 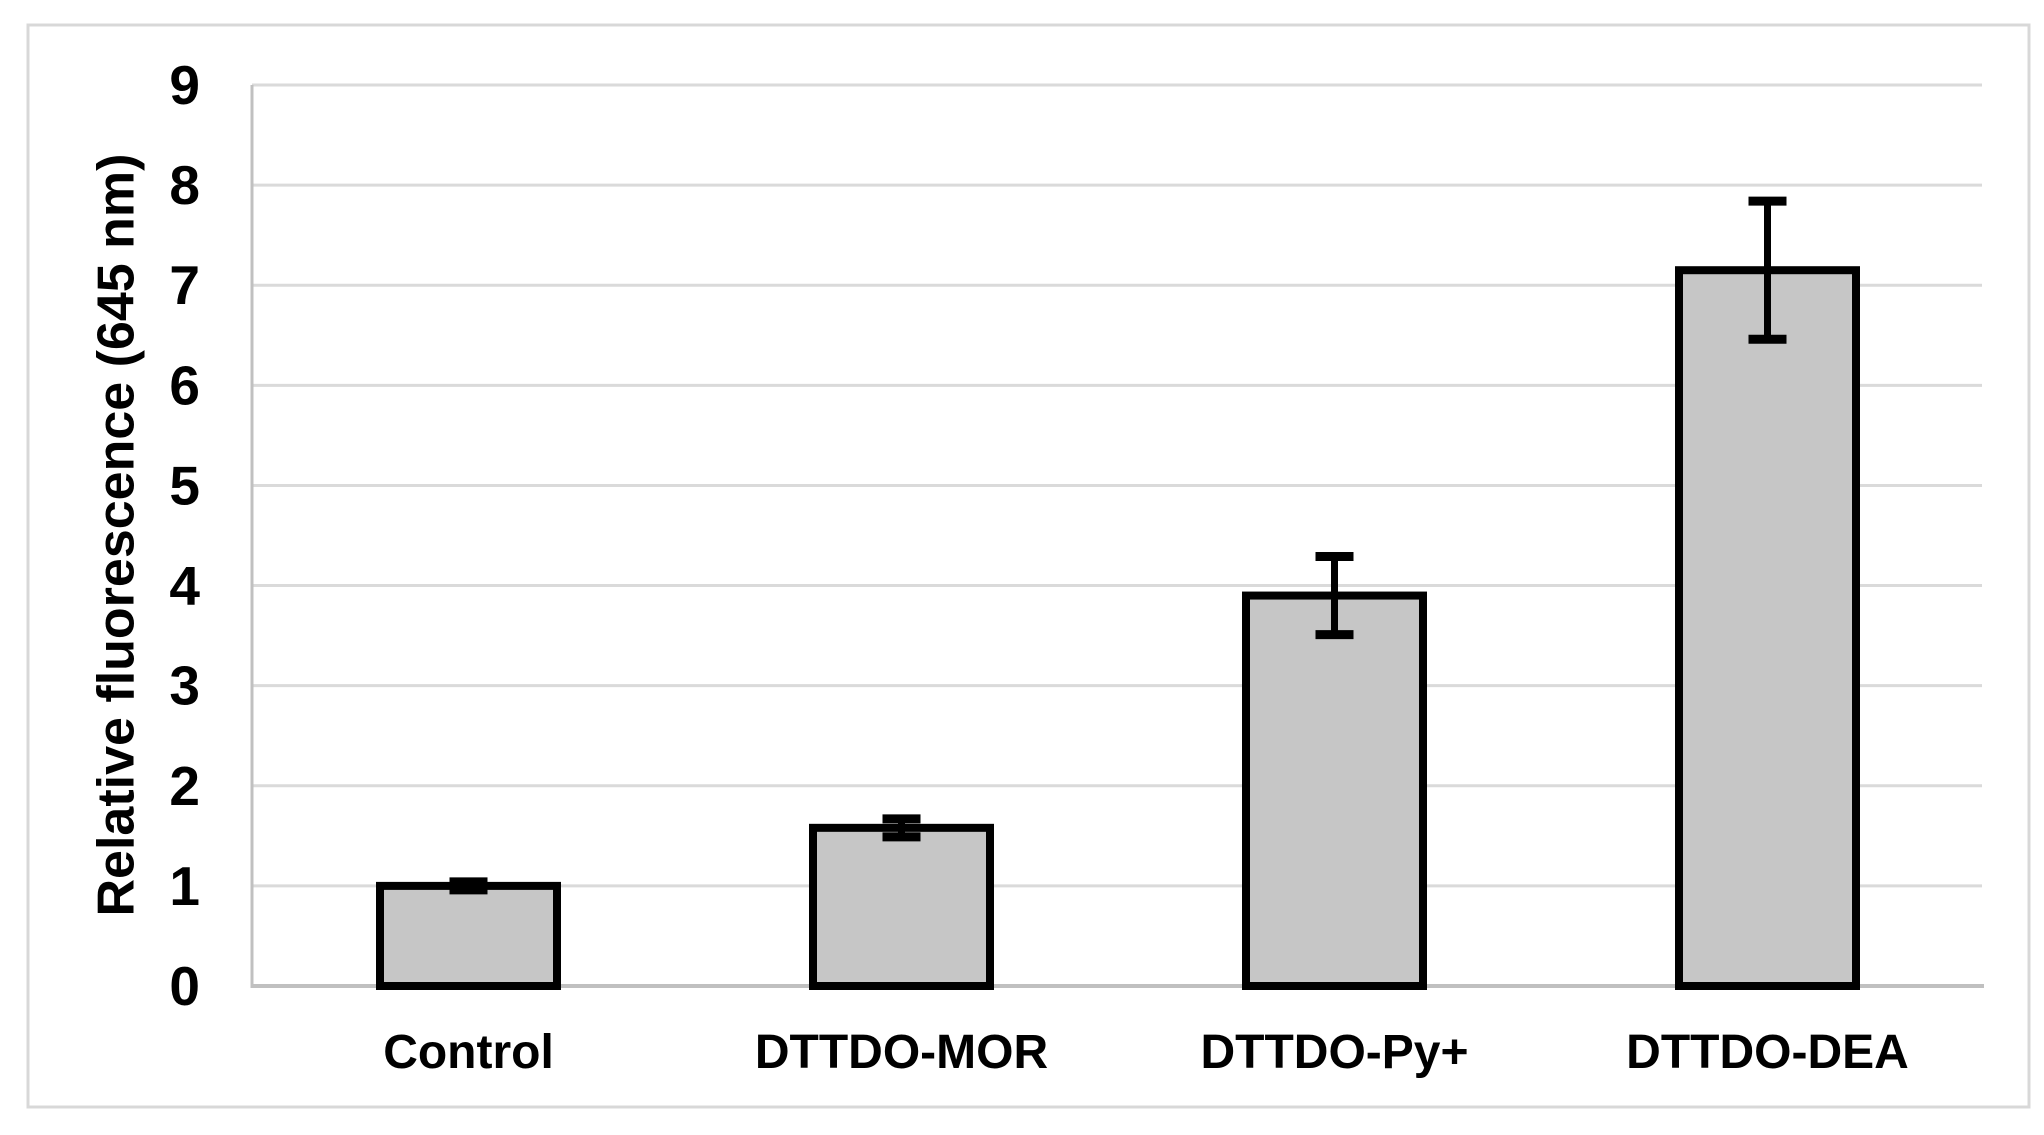 What do you see at coordinates (184, 686) in the screenshot?
I see `y-tick-label: 3` at bounding box center [184, 686].